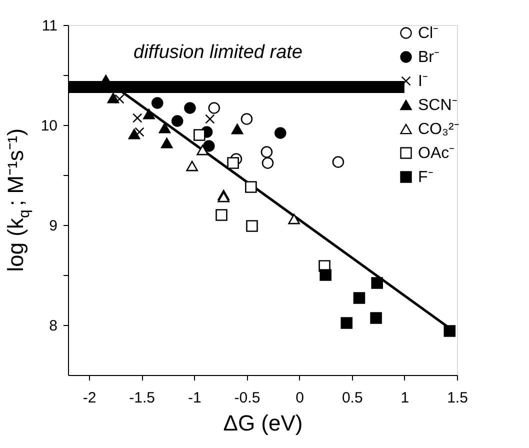  Describe the element at coordinates (423, 81) in the screenshot. I see `legend-label: I⁻` at that location.